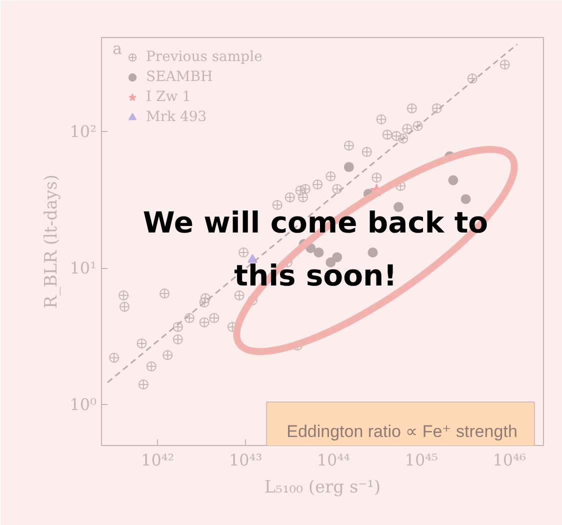 Image resolution: width=562 pixels, height=525 pixels. Describe the element at coordinates (83, 404) in the screenshot. I see `y-tick-label: 10⁰` at that location.